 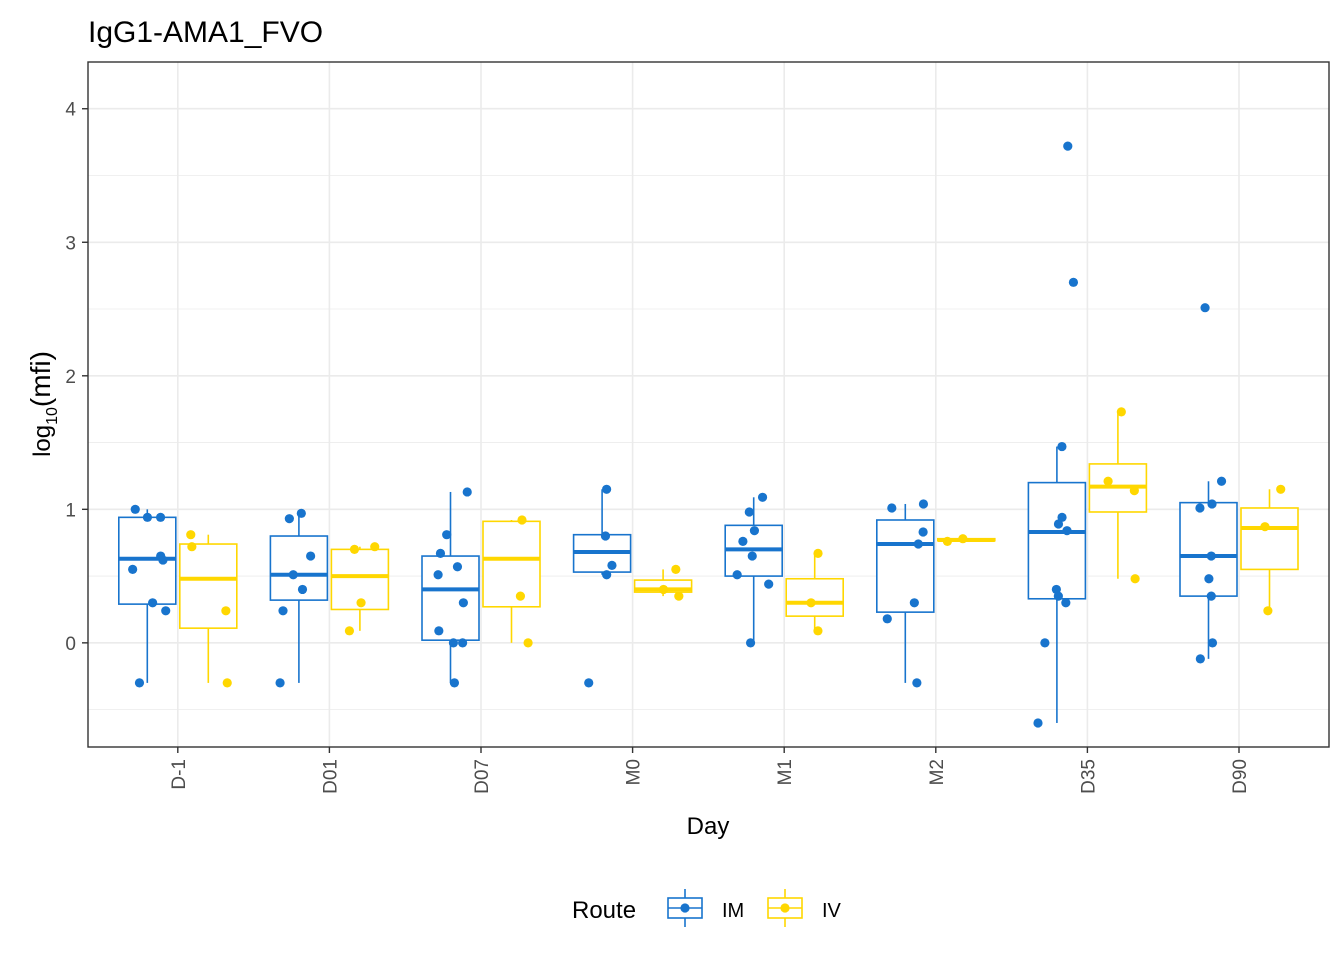 What do you see at coordinates (52, 416) in the screenshot?
I see `y-axis-label-sub: 10` at bounding box center [52, 416].